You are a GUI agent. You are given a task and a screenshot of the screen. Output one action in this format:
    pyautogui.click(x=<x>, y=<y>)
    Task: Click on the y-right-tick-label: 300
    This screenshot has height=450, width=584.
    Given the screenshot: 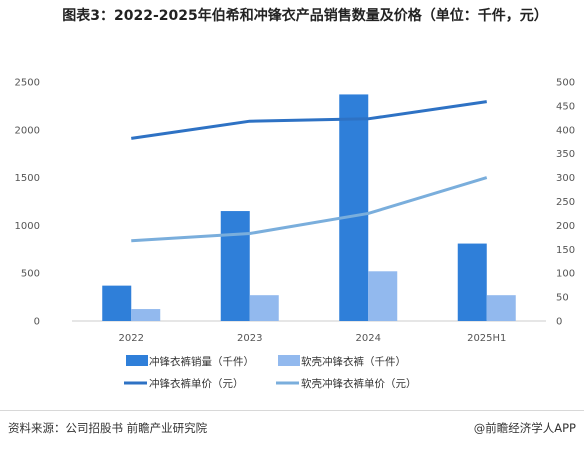 What is the action you would take?
    pyautogui.click(x=565, y=178)
    